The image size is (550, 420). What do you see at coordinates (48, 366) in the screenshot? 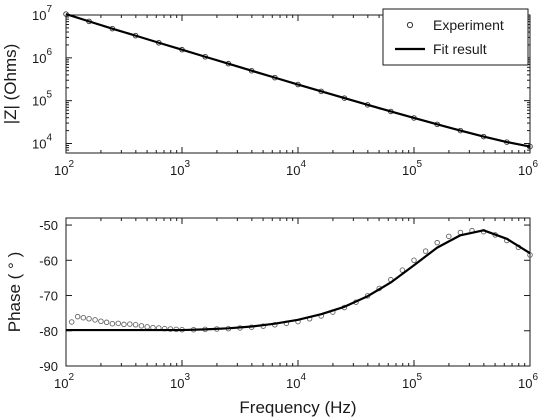
I see `y-tick-label: -90` at bounding box center [48, 366].